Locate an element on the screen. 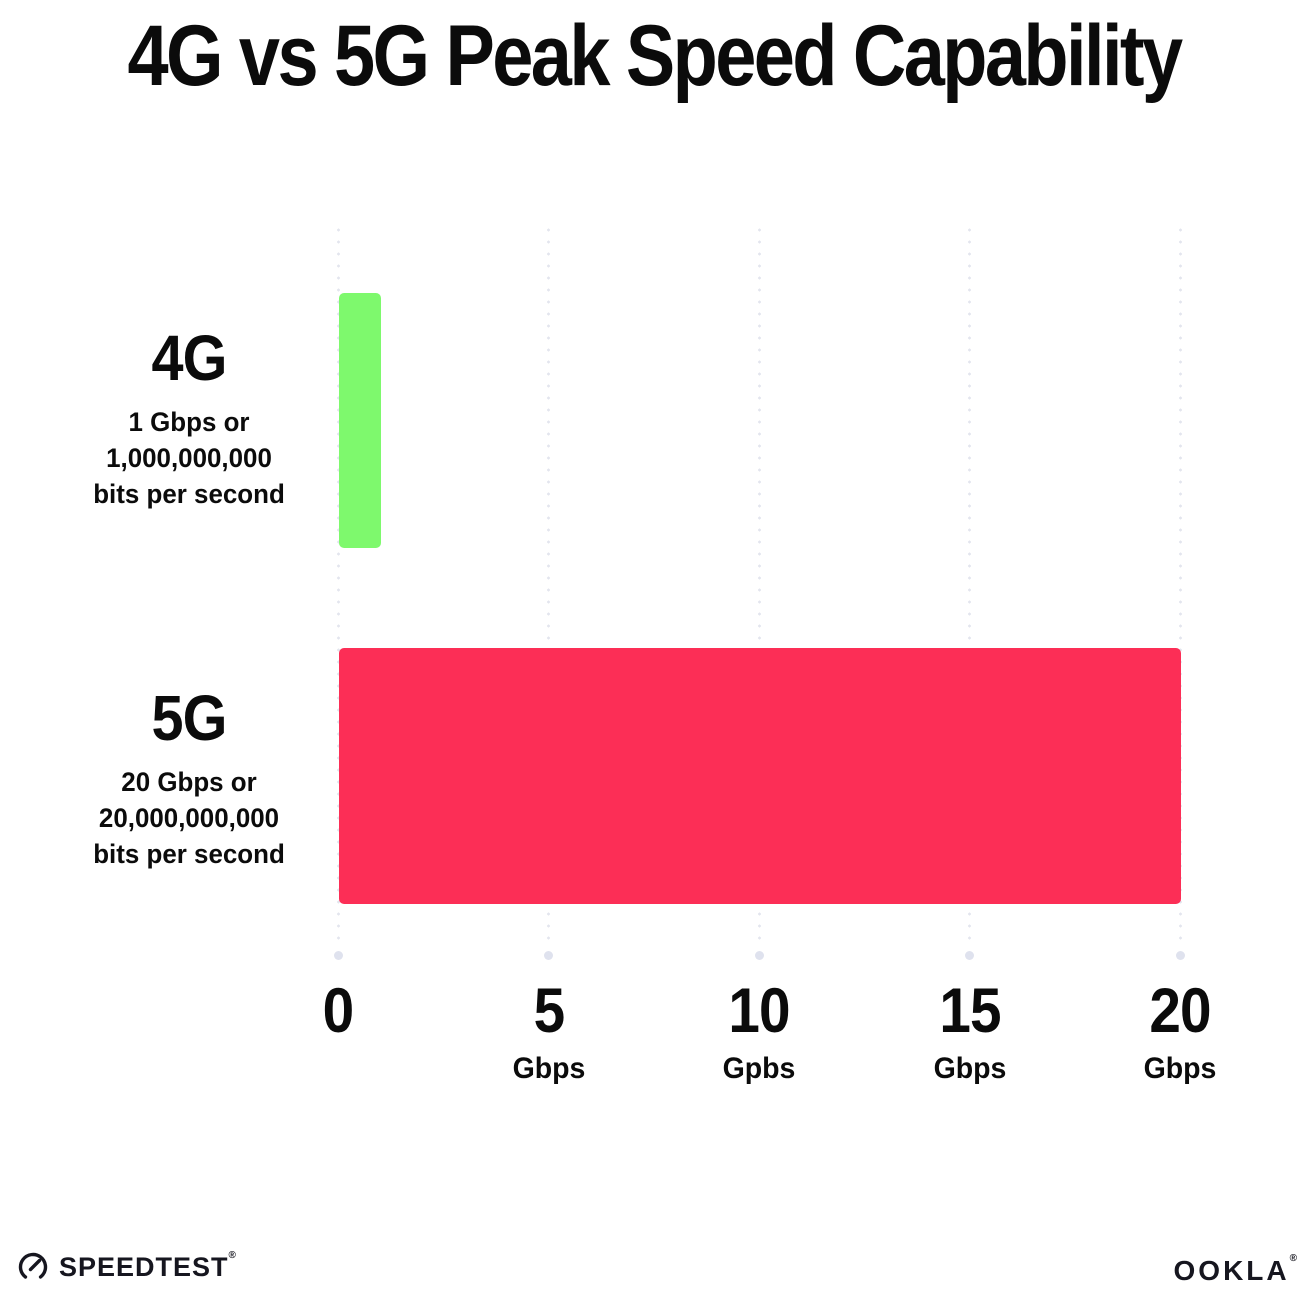  speedtest-wordmark-text: SPEEDTEST is located at coordinates (144, 1266).